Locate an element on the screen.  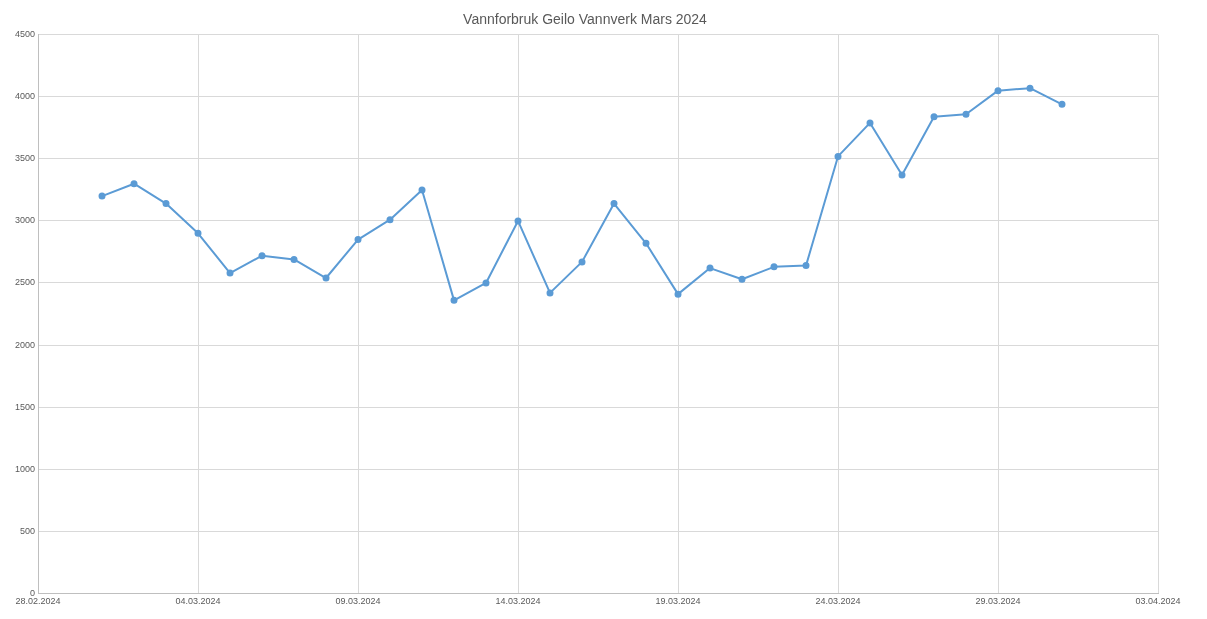
y-tick-label: 2000 is located at coordinates (25, 344).